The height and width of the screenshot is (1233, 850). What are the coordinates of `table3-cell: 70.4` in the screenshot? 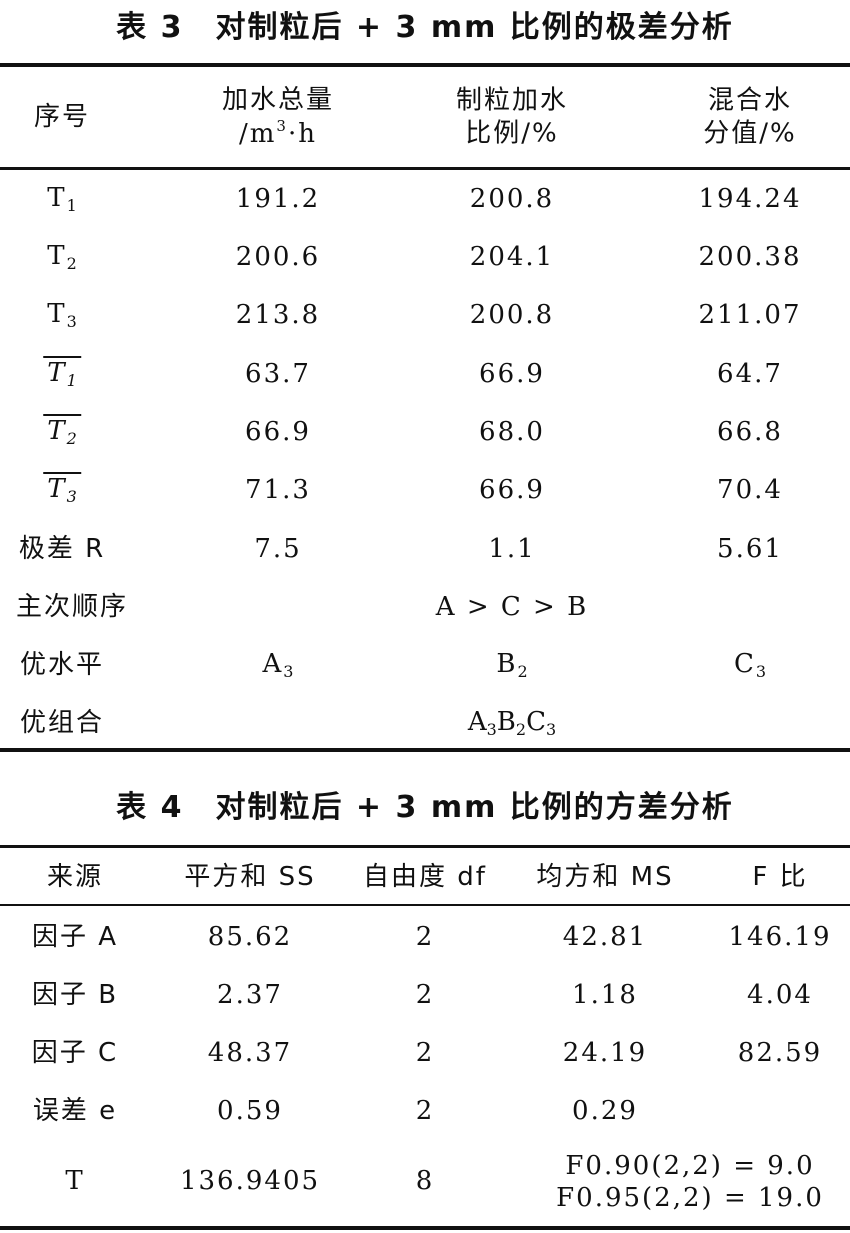 It's located at (750, 489).